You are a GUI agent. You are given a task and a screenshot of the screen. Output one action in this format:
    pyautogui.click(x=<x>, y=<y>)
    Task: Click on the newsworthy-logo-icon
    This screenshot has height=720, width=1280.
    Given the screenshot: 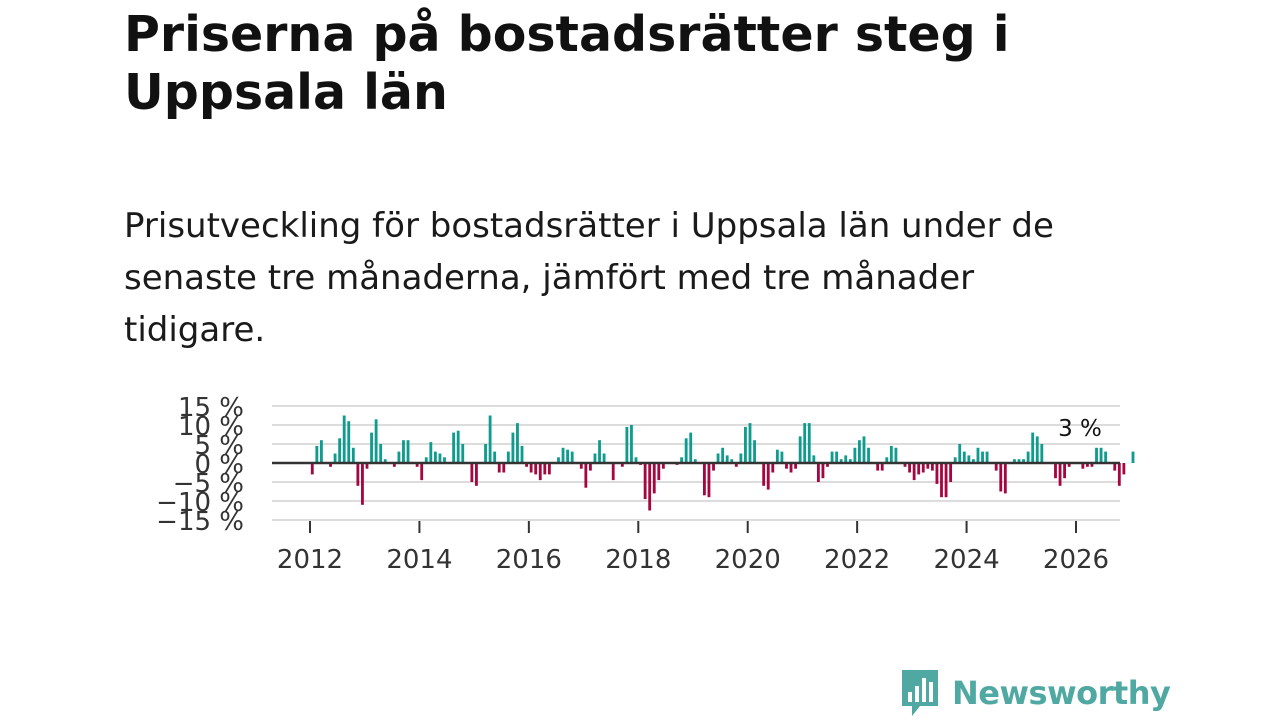 What is the action you would take?
    pyautogui.click(x=920, y=693)
    